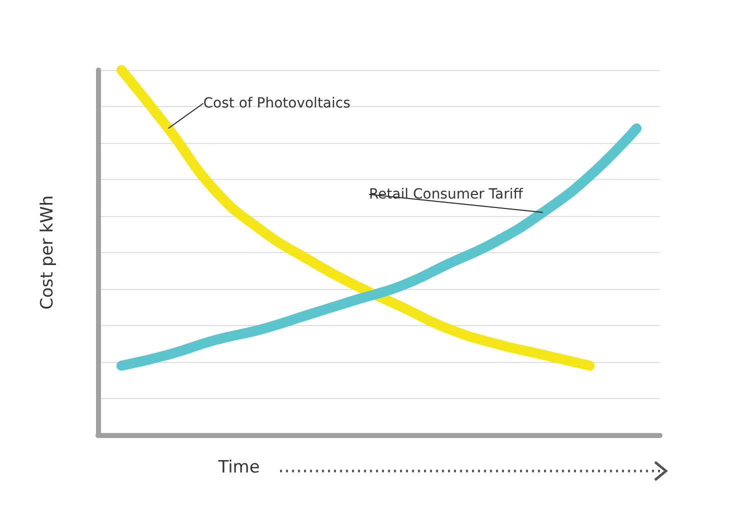 Image resolution: width=734 pixels, height=509 pixels. I want to click on text: Cost of Photovoltaics, so click(276, 103).